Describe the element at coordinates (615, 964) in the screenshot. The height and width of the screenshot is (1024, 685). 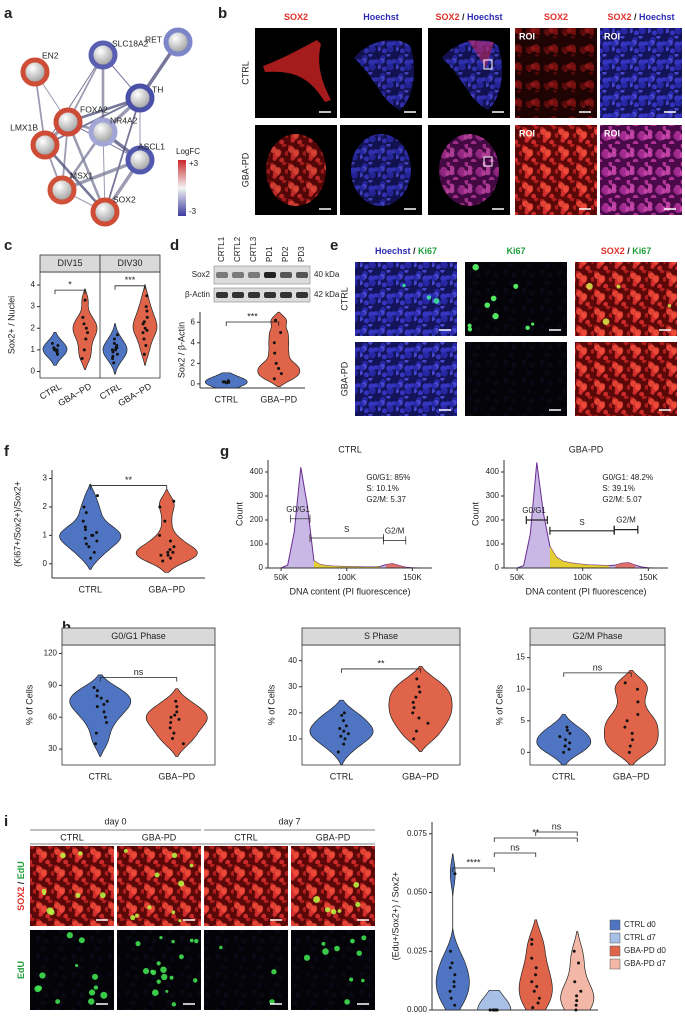
I see `legend-swatch` at that location.